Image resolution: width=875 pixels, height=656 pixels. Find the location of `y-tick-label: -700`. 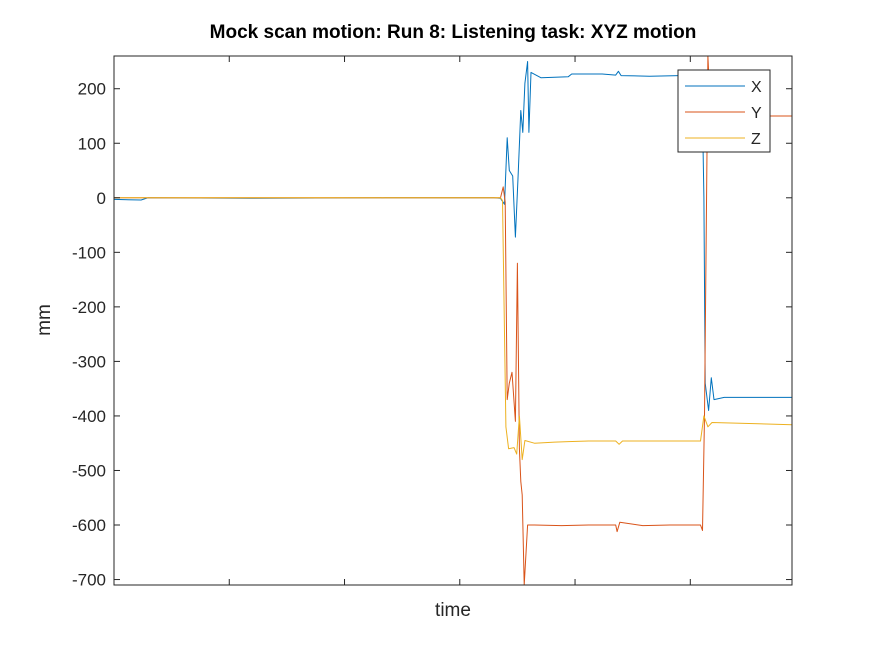

y-tick-label: -700 is located at coordinates (89, 580).